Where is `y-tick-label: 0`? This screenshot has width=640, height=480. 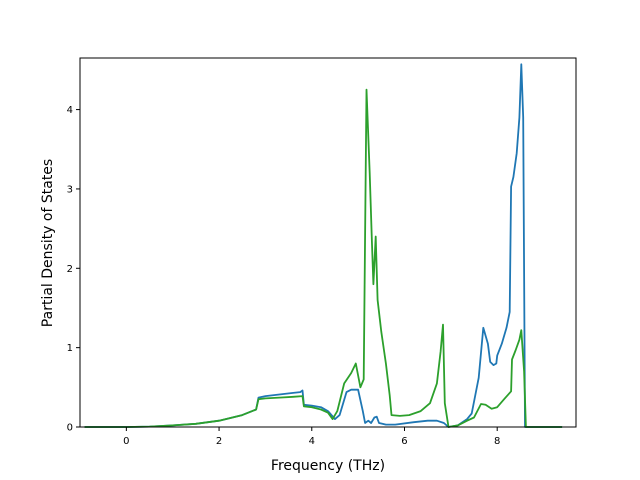 y-tick-label: 0 is located at coordinates (70, 428).